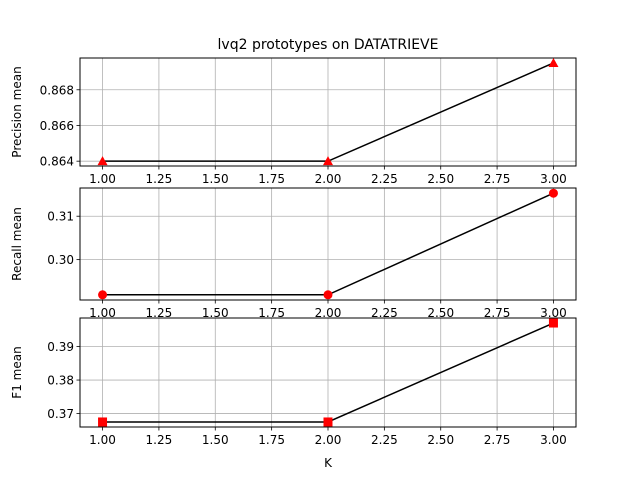 This screenshot has width=640, height=480. What do you see at coordinates (60, 381) in the screenshot?
I see `y-tick-label: 0.38` at bounding box center [60, 381].